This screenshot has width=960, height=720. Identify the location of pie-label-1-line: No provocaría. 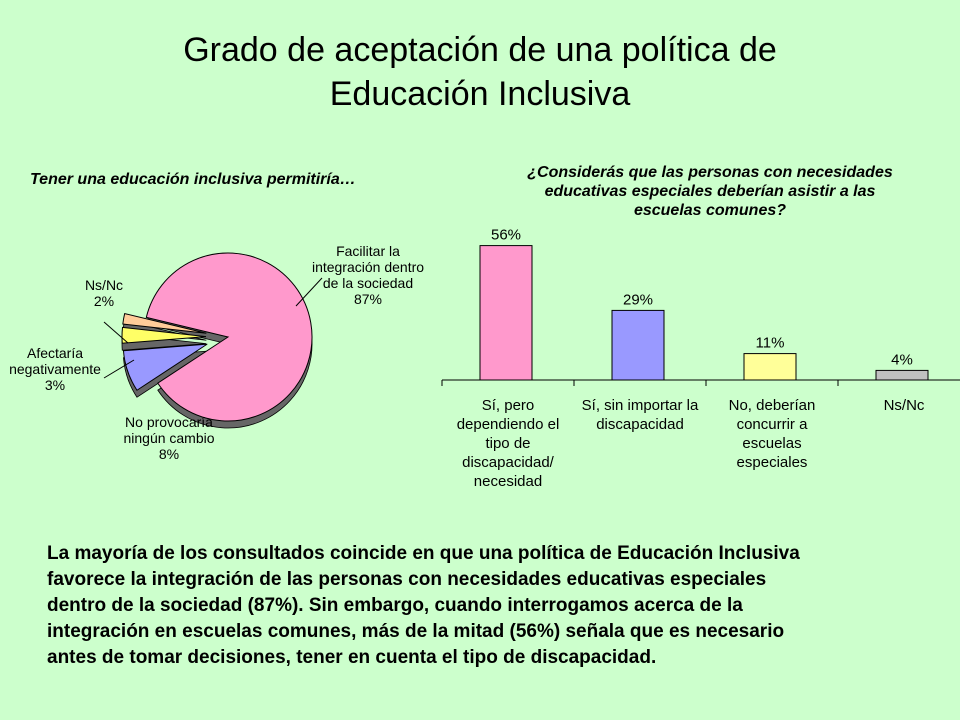
(169, 422).